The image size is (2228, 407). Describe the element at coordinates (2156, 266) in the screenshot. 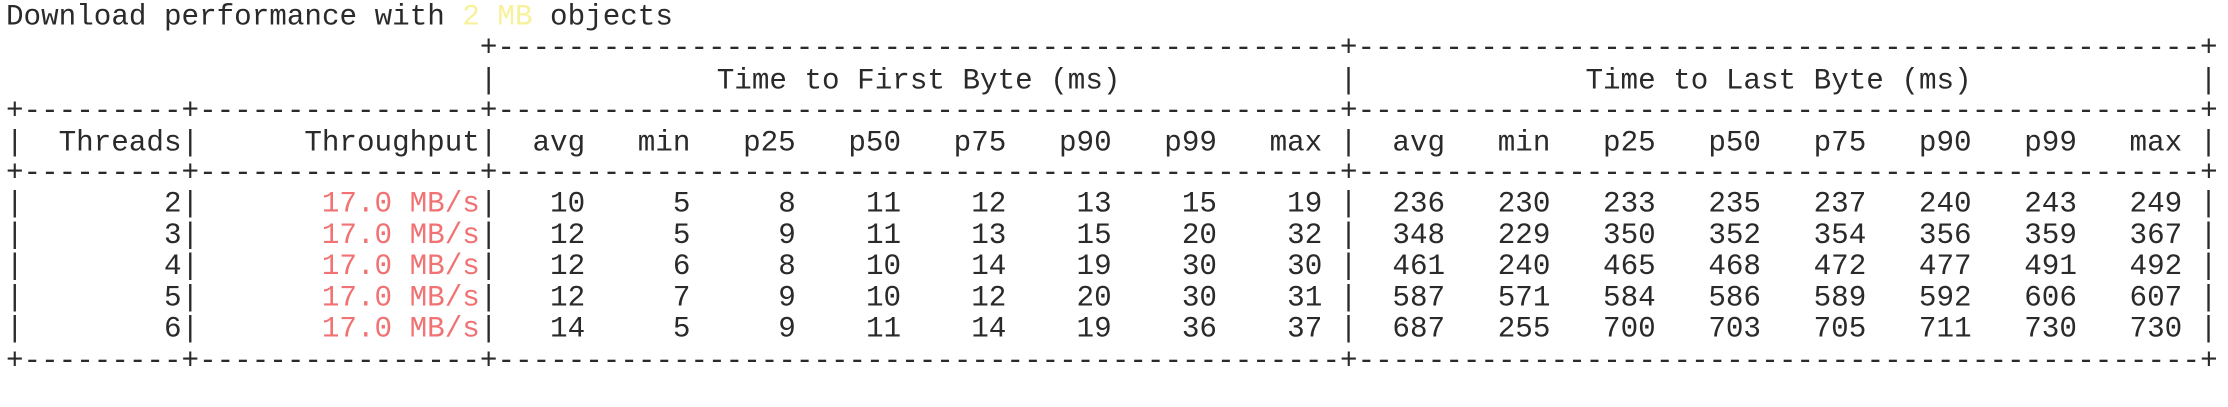

I see `table-cell: 492` at that location.